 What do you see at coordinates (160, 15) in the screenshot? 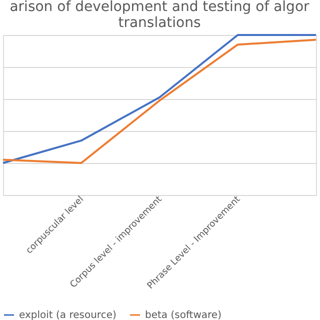
I see `chart-title: arison of development and testing of algor translations` at bounding box center [160, 15].